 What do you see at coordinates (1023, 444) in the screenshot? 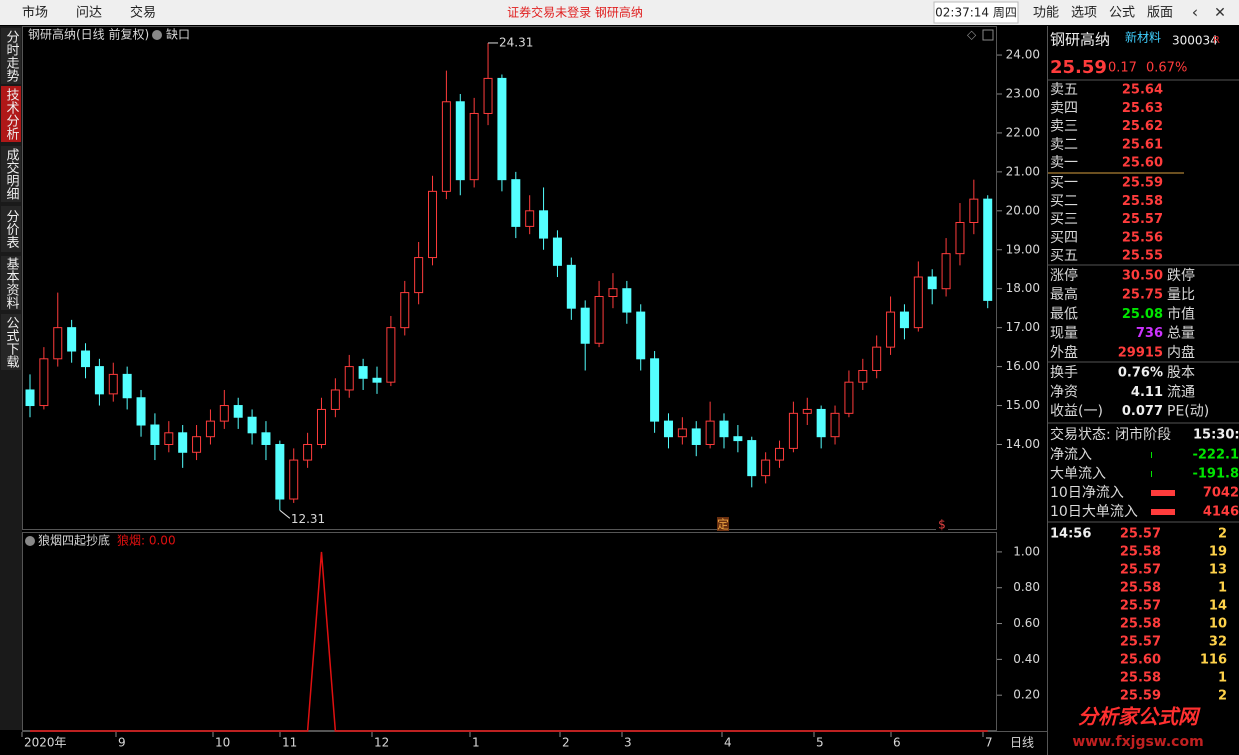
I see `y-tick-label: 14.00` at bounding box center [1023, 444].